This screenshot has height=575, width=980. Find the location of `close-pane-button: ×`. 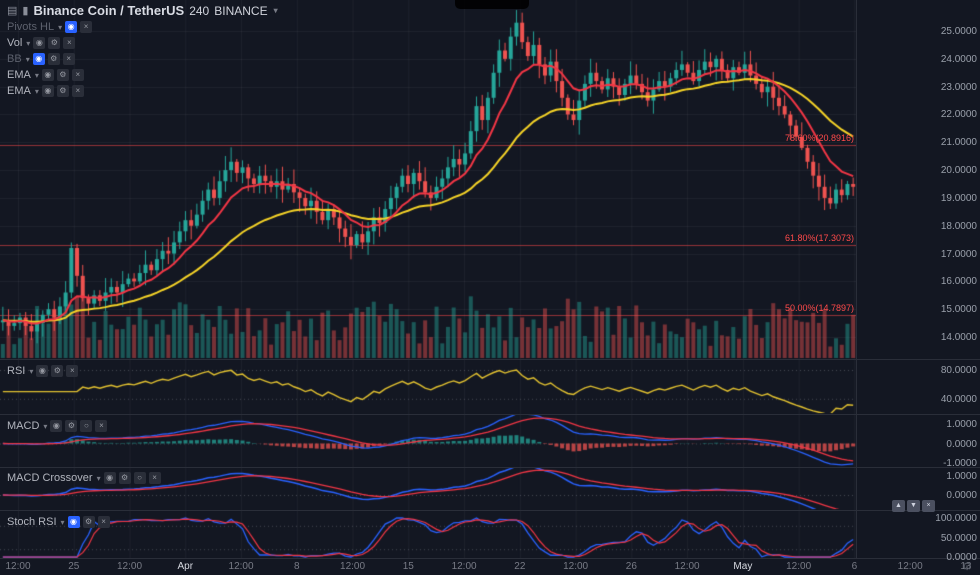

close-pane-button: × is located at coordinates (928, 506).